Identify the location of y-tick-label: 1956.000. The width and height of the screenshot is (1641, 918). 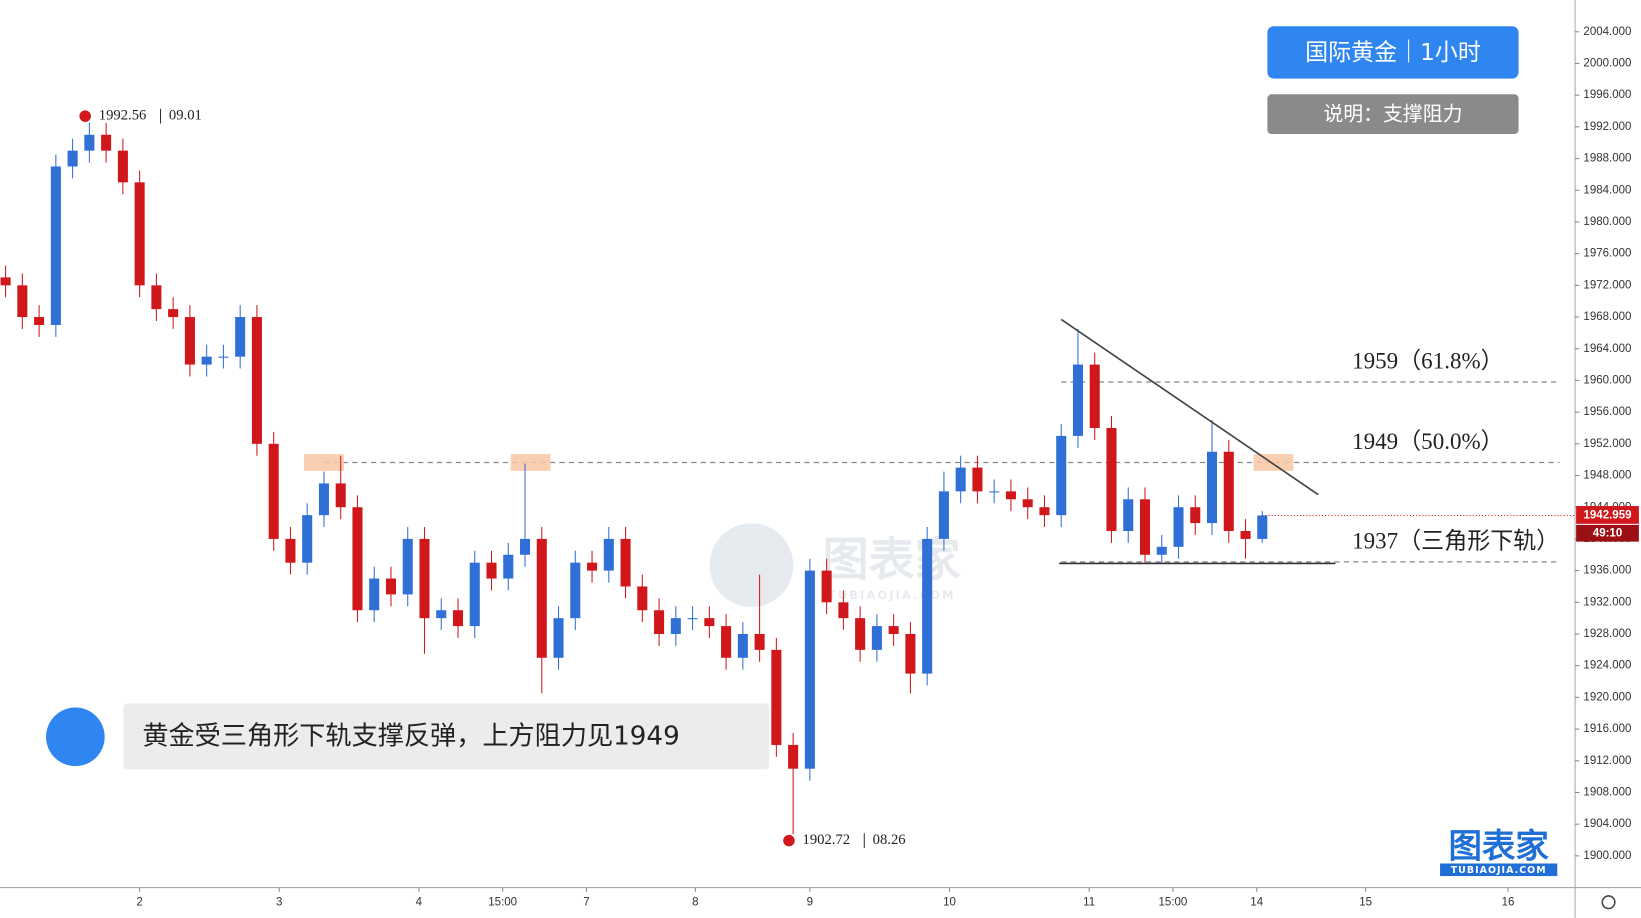
(1607, 412).